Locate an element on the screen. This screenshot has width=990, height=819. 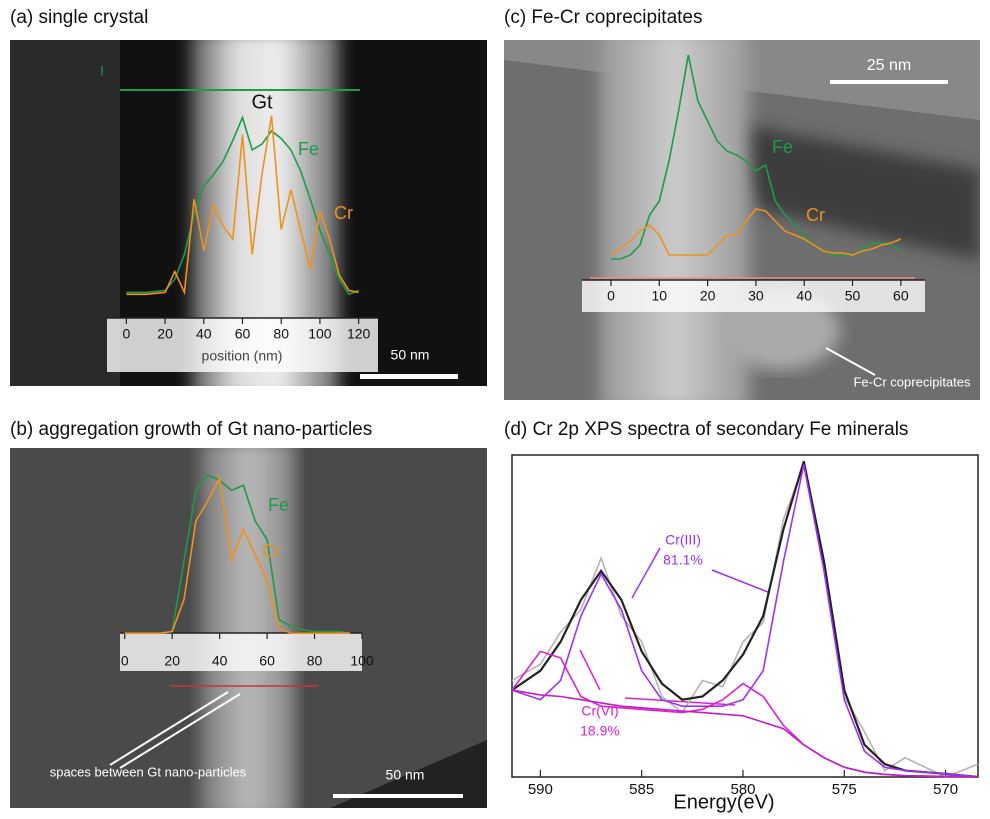
annotation: Cr(III) is located at coordinates (683, 540).